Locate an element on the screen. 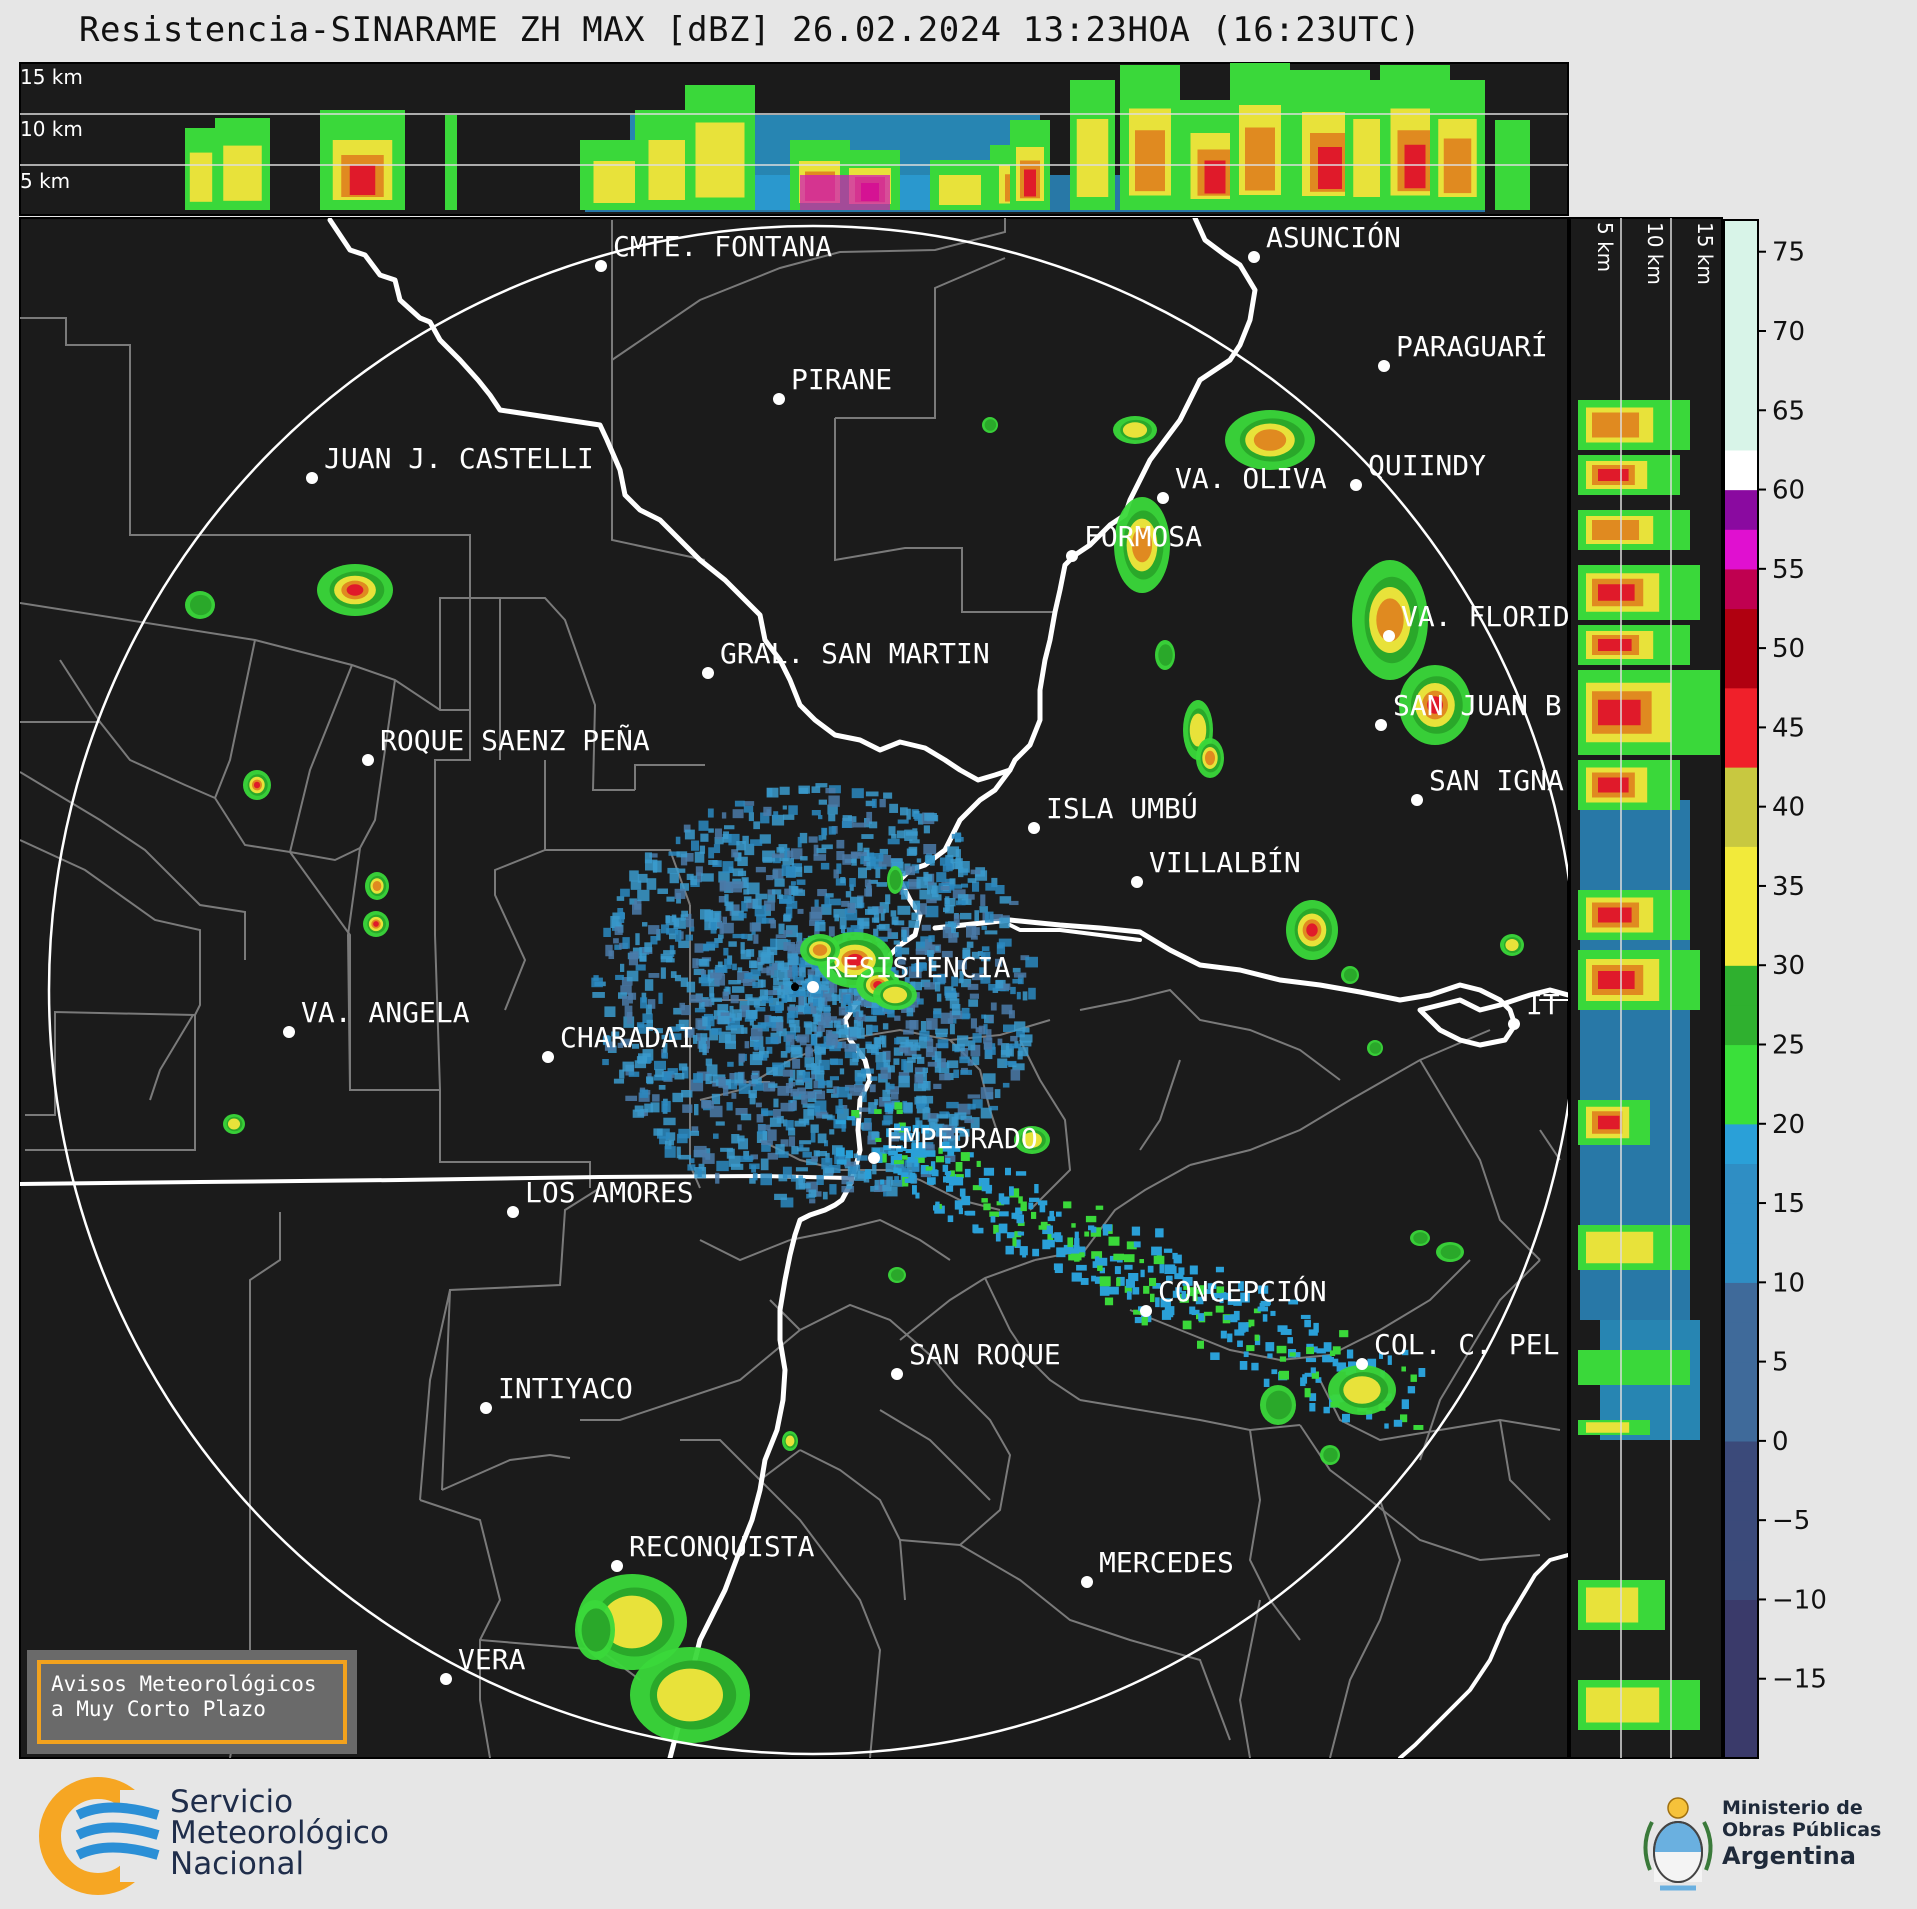  colorbar-tick-label: 65 is located at coordinates (1788, 411).